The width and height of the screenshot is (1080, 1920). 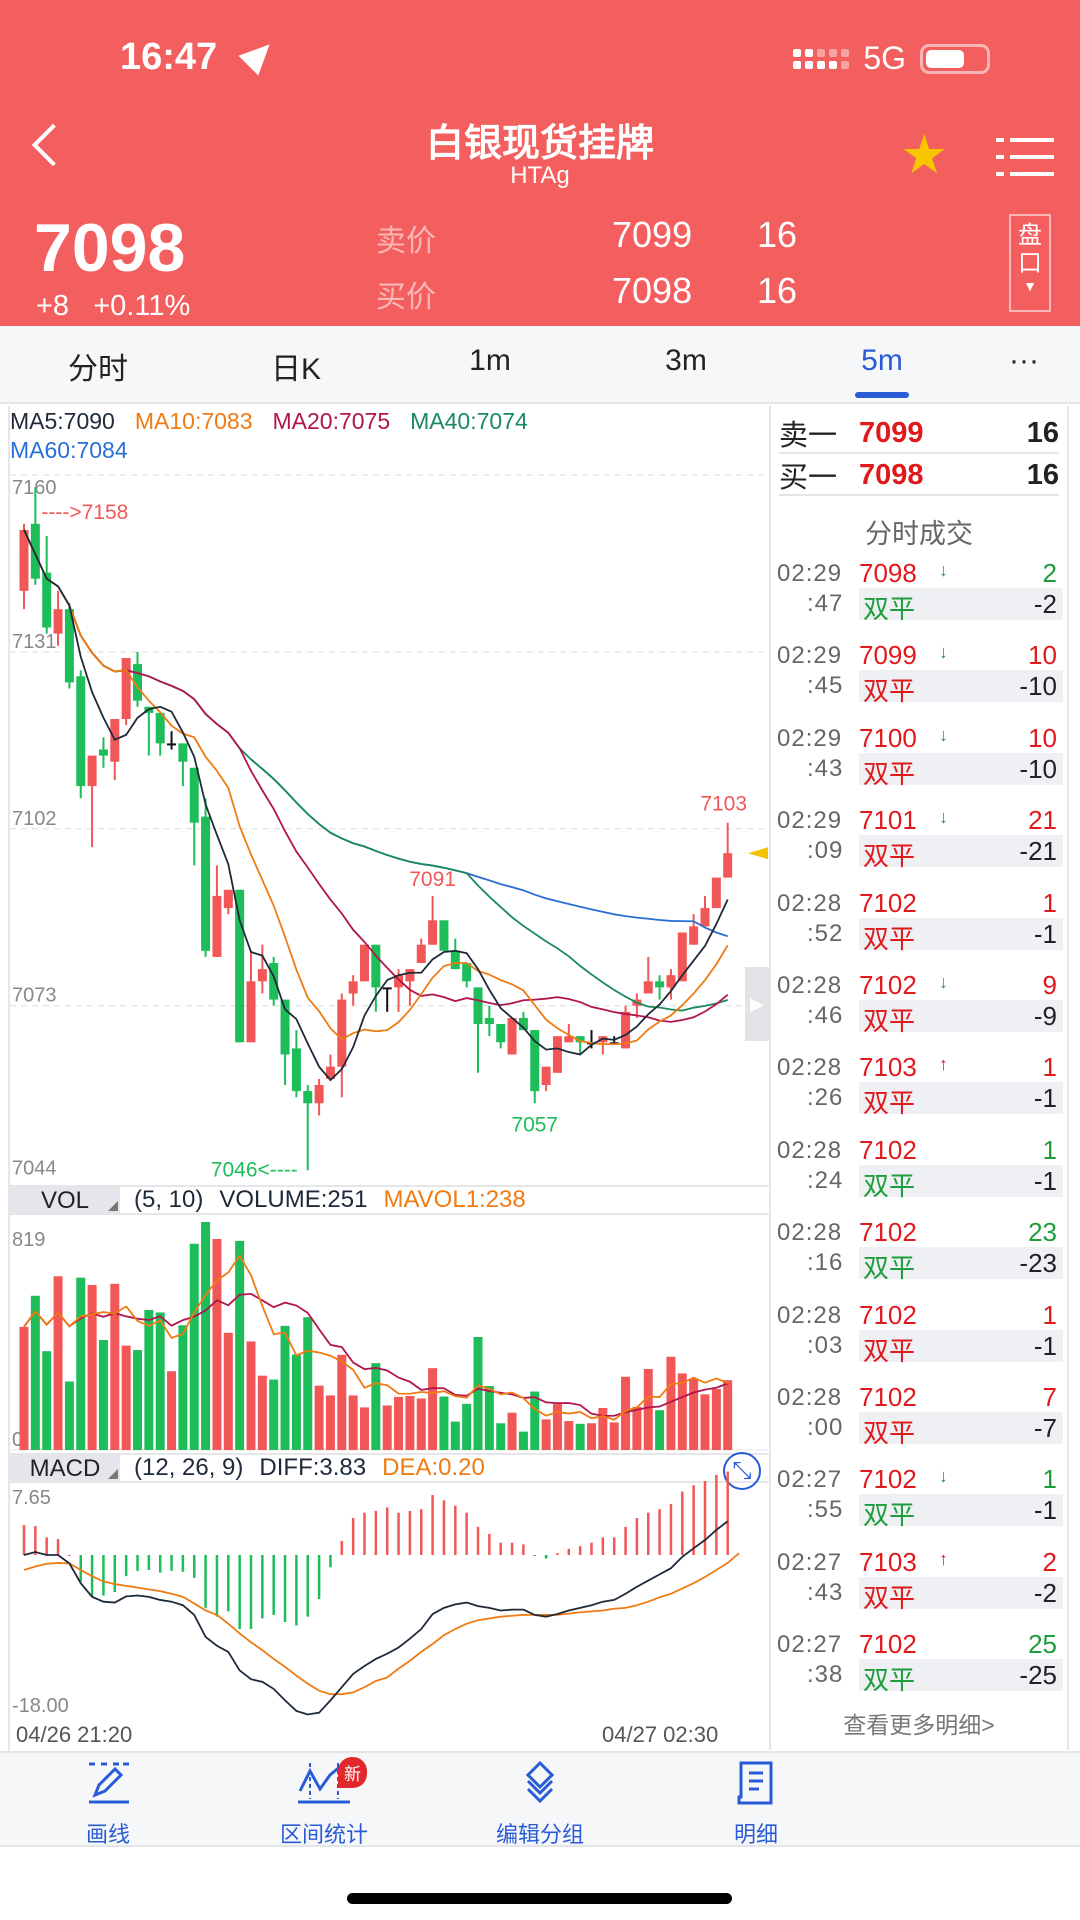 I want to click on toolbar-item-layers: 编辑分组, so click(x=540, y=1805).